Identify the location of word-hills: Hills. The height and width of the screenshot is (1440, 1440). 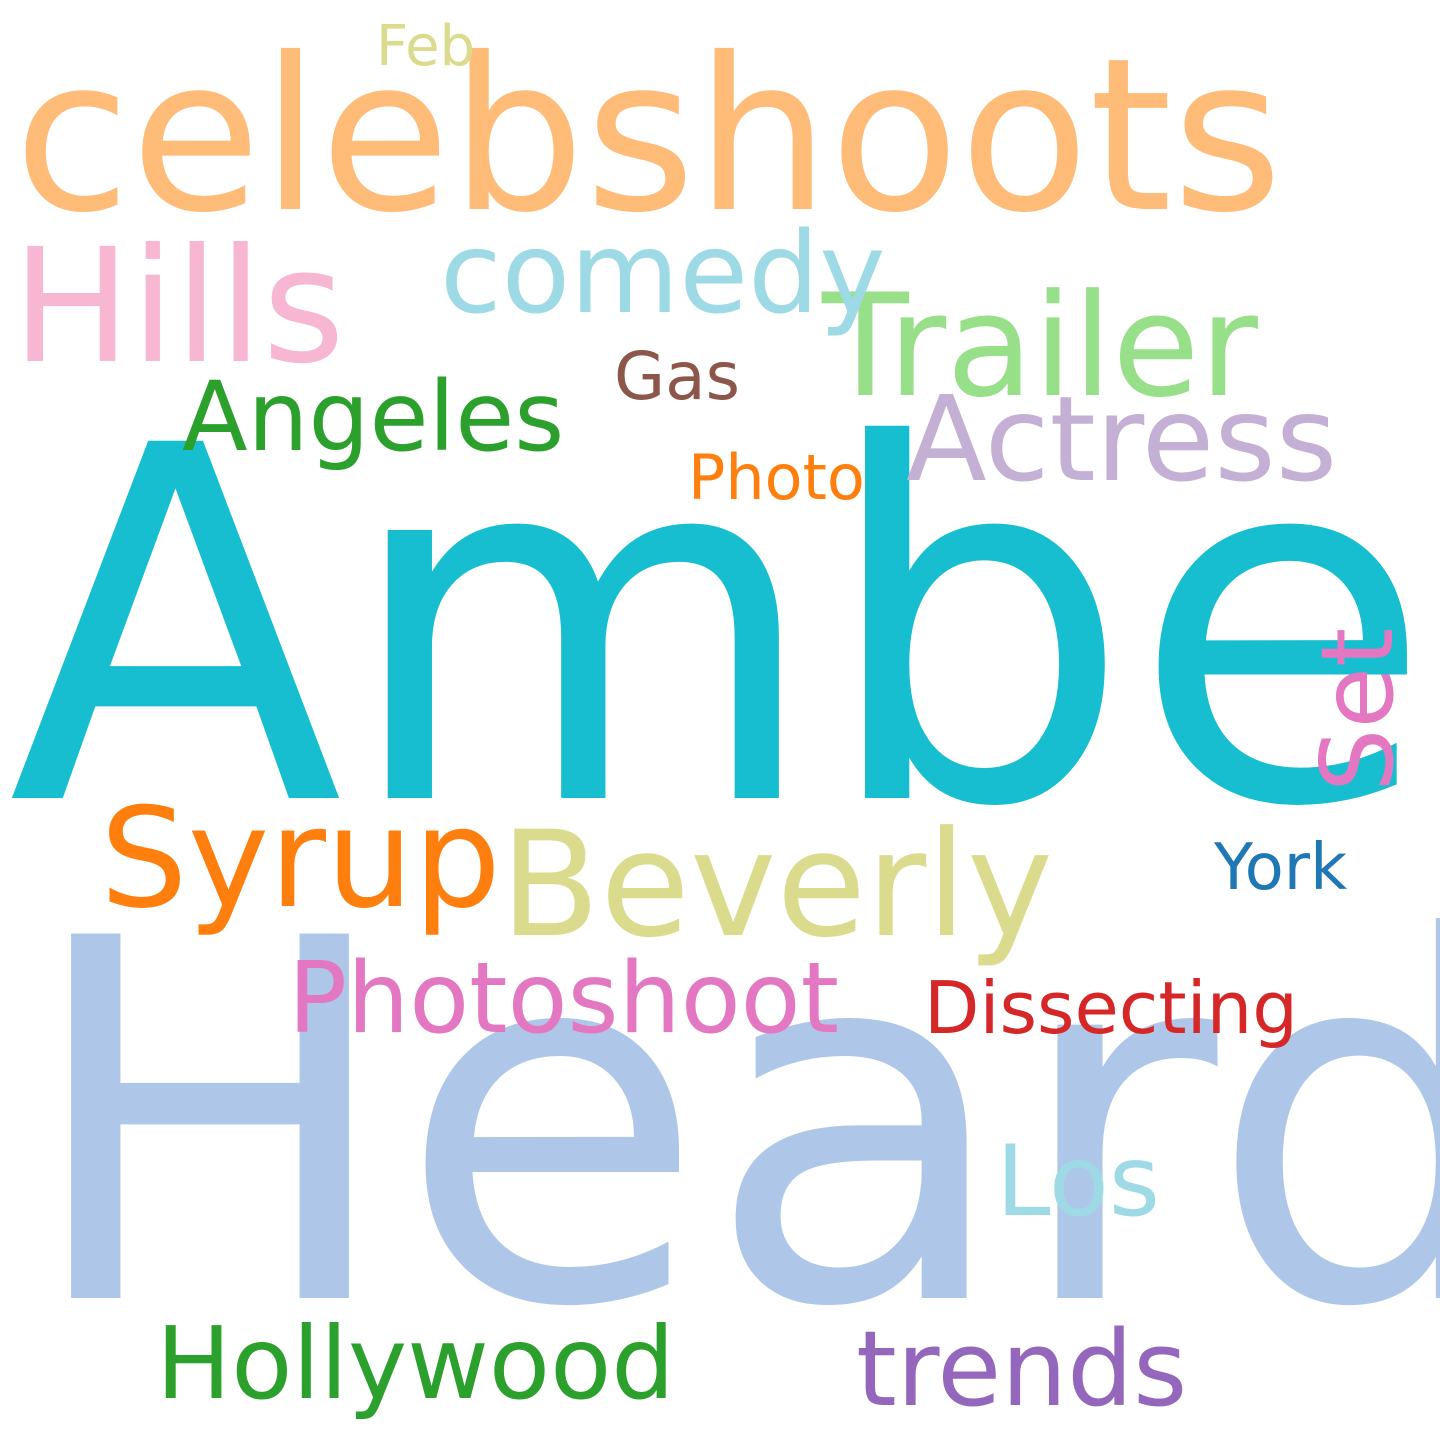
(178, 307).